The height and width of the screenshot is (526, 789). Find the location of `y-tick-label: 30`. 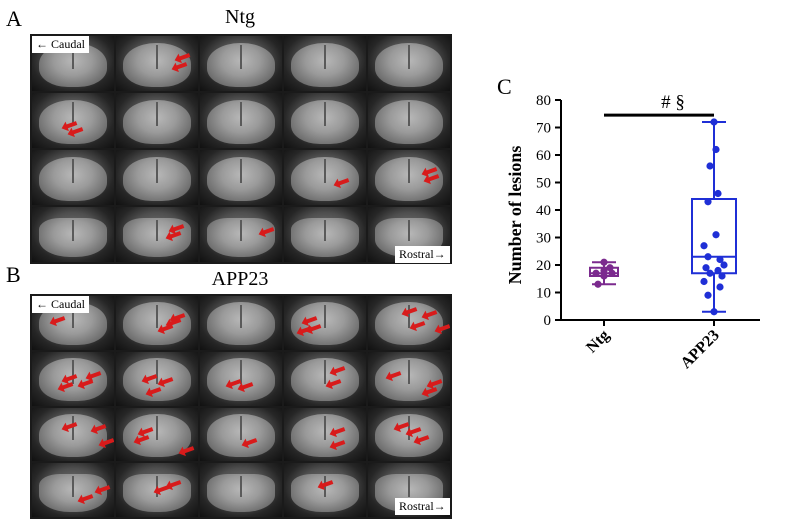

y-tick-label: 30 is located at coordinates (543, 239).